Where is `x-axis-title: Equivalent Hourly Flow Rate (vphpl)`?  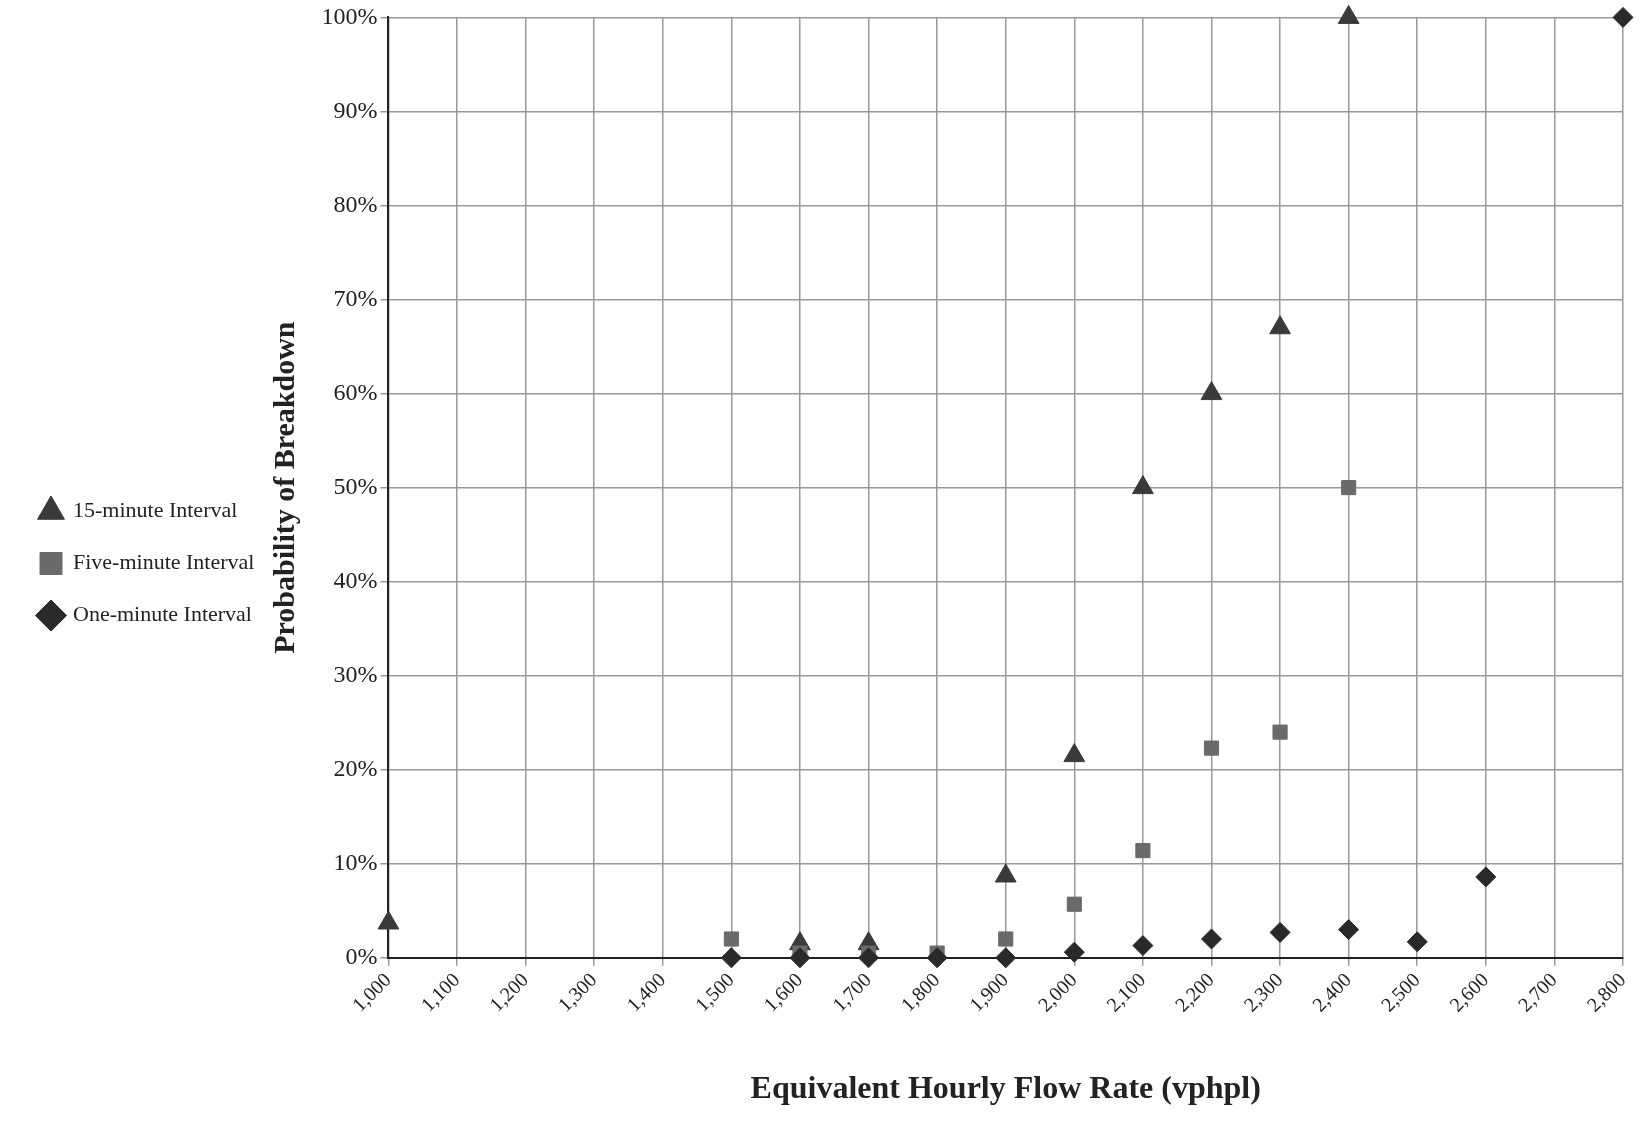 x-axis-title: Equivalent Hourly Flow Rate (vphpl) is located at coordinates (1005, 1087).